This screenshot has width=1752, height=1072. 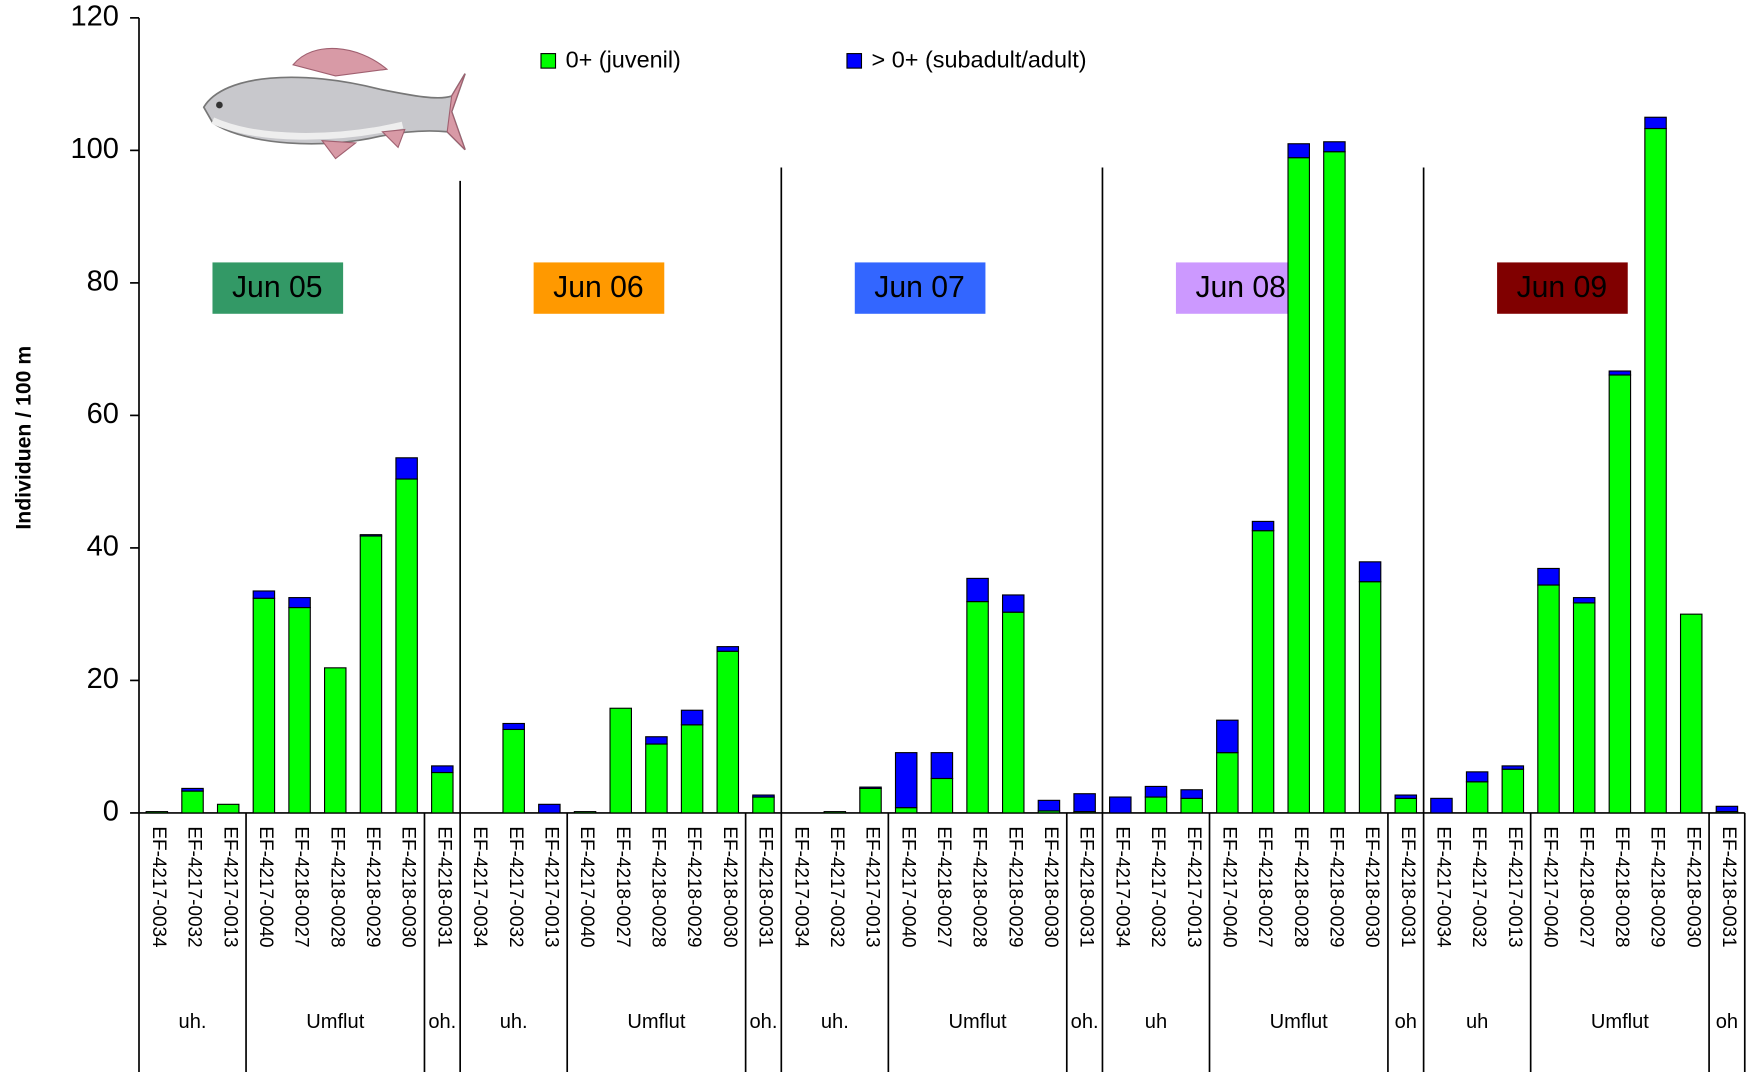 I want to click on panel-label: Jun 09, so click(x=1562, y=287).